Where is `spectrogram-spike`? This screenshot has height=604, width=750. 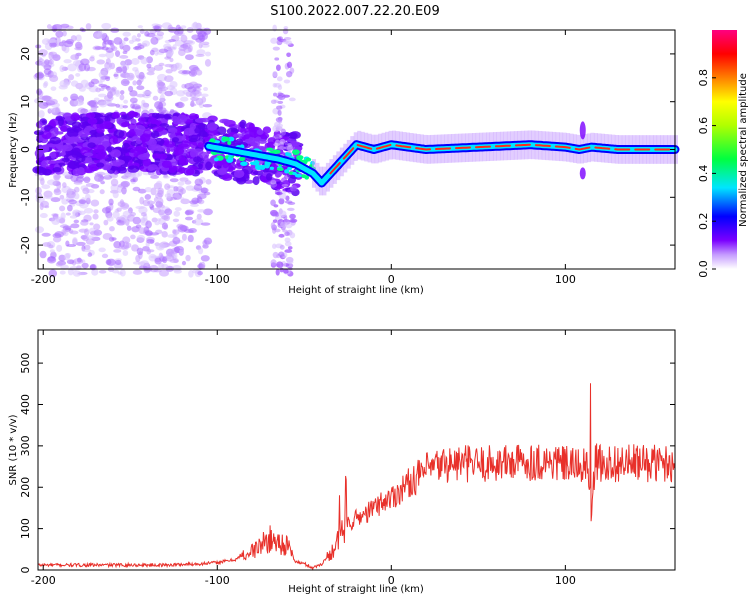
spectrogram-spike is located at coordinates (582, 130).